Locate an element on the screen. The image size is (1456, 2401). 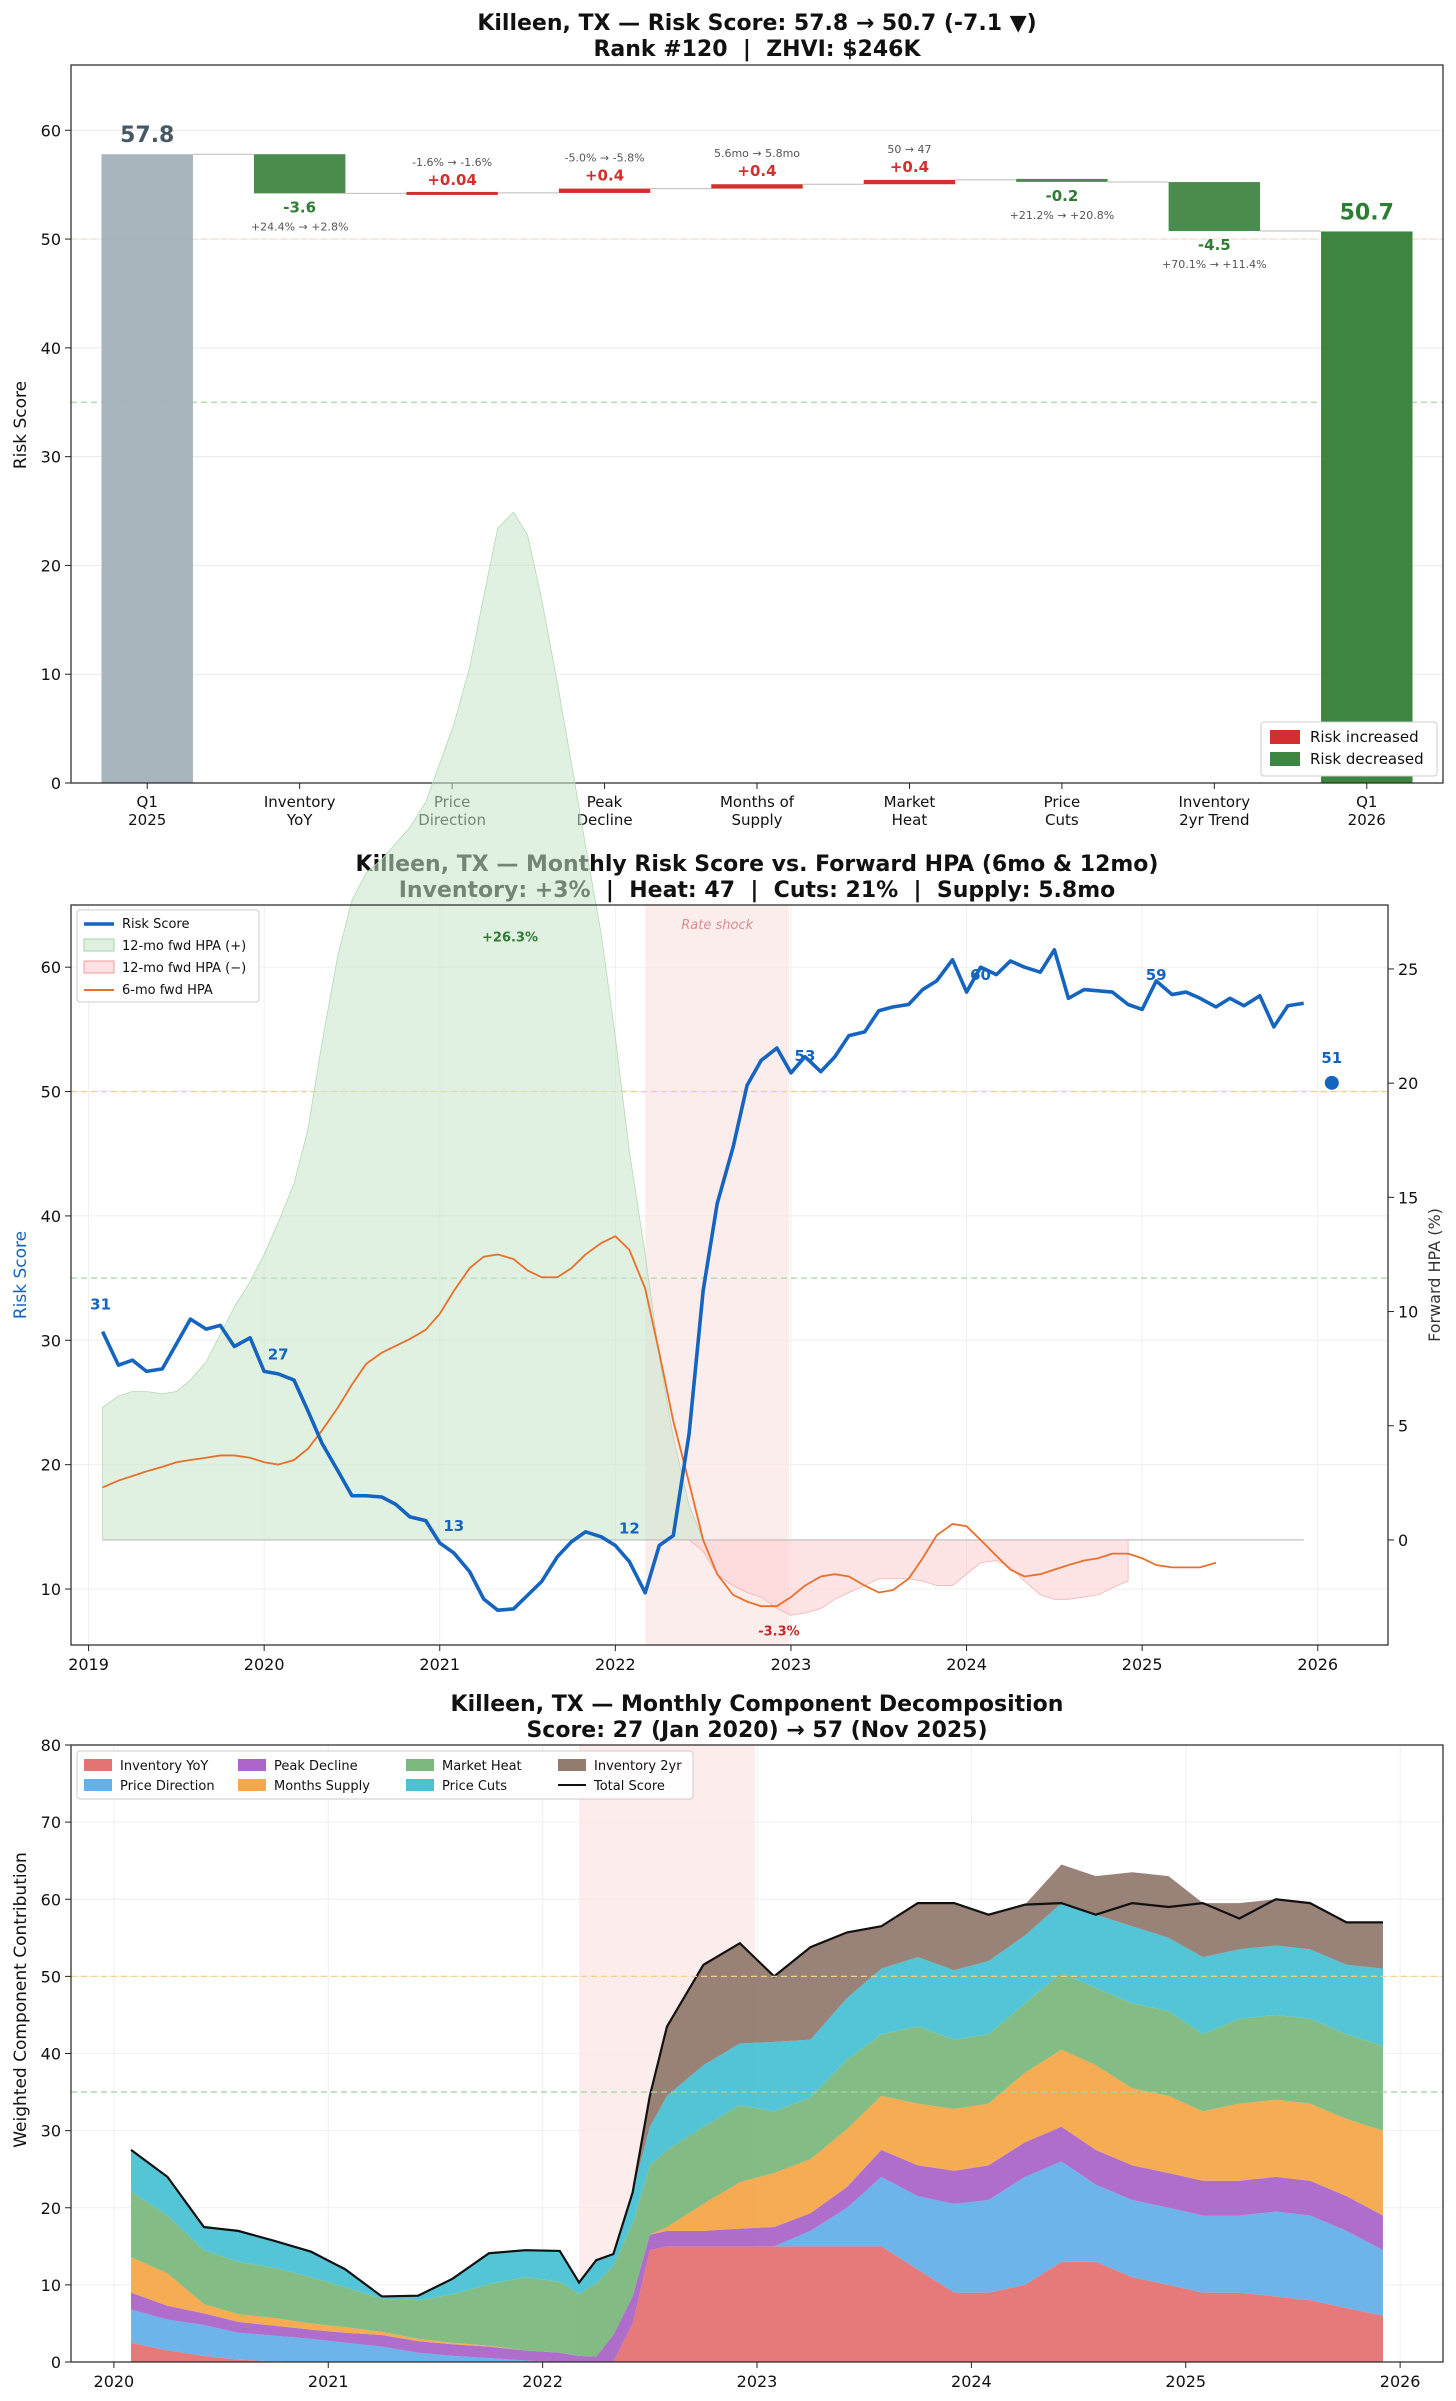
x-tick-label: Supply is located at coordinates (756, 820).